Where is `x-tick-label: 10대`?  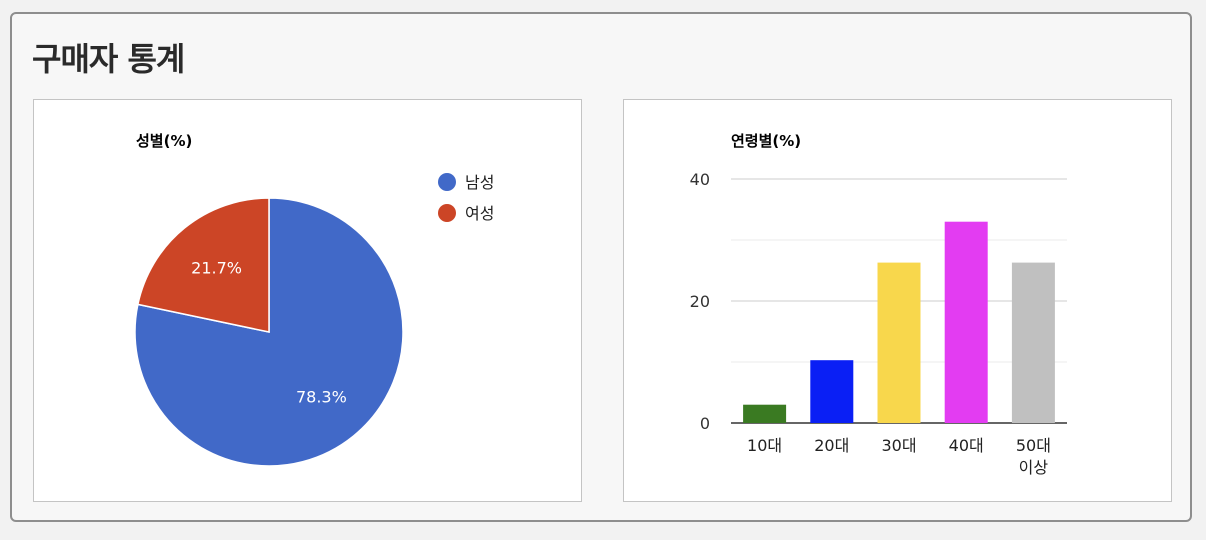
x-tick-label: 10대 is located at coordinates (764, 445).